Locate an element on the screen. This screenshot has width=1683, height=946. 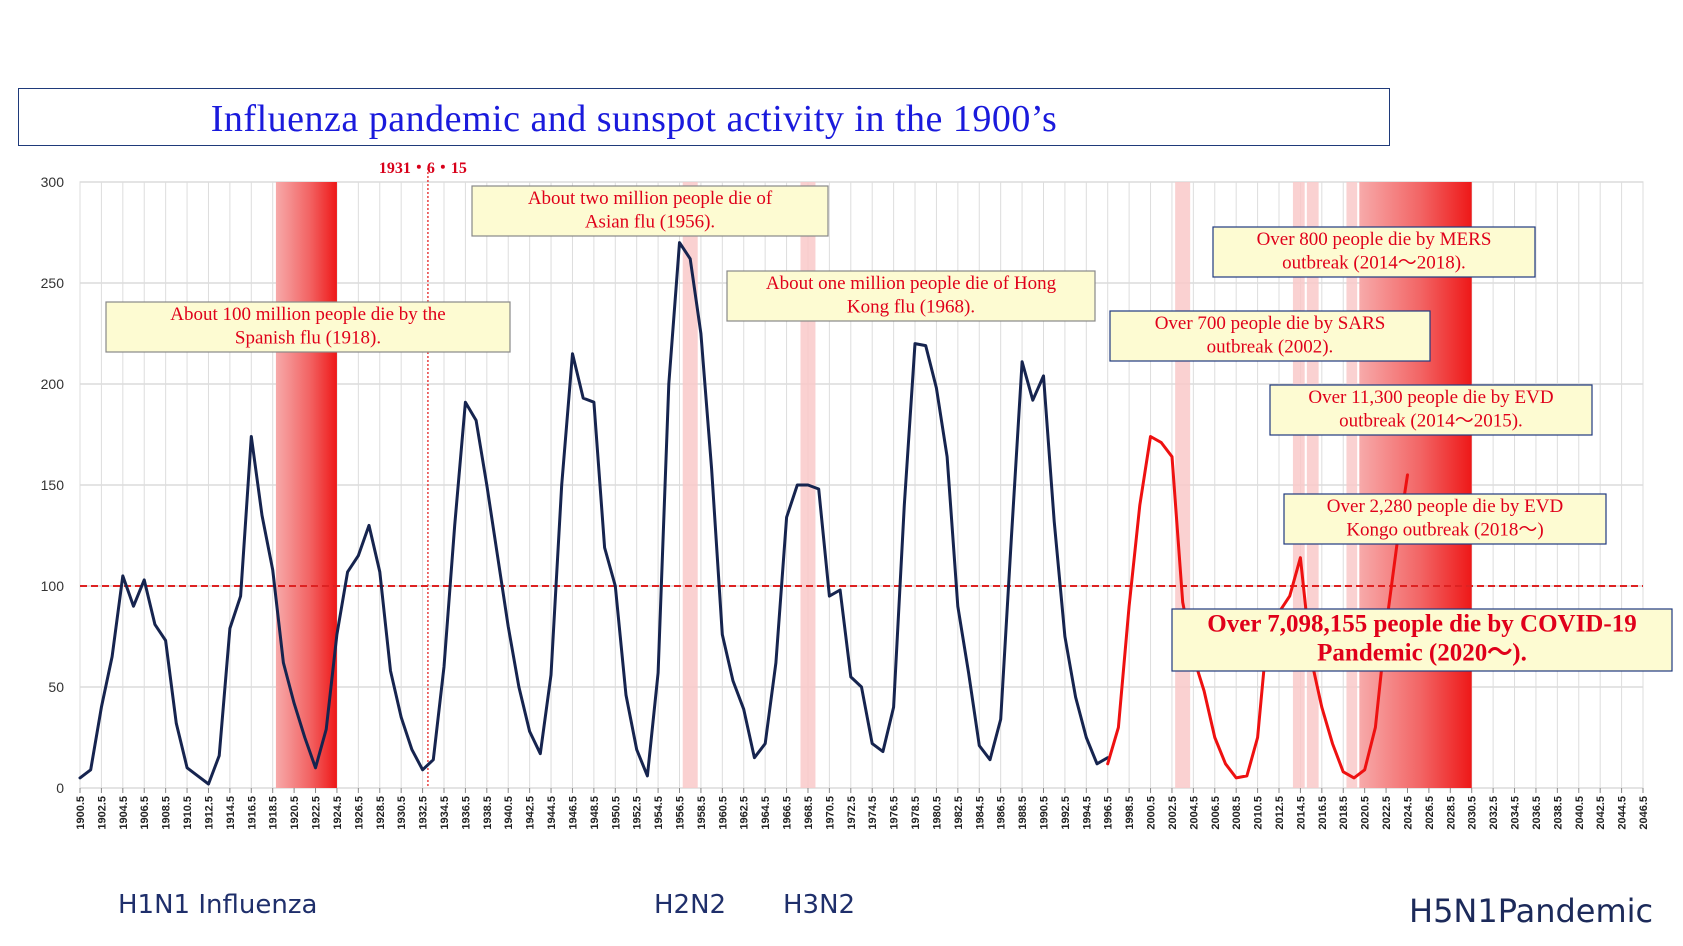
x-tick-label: 2014.5 is located at coordinates (1301, 813).